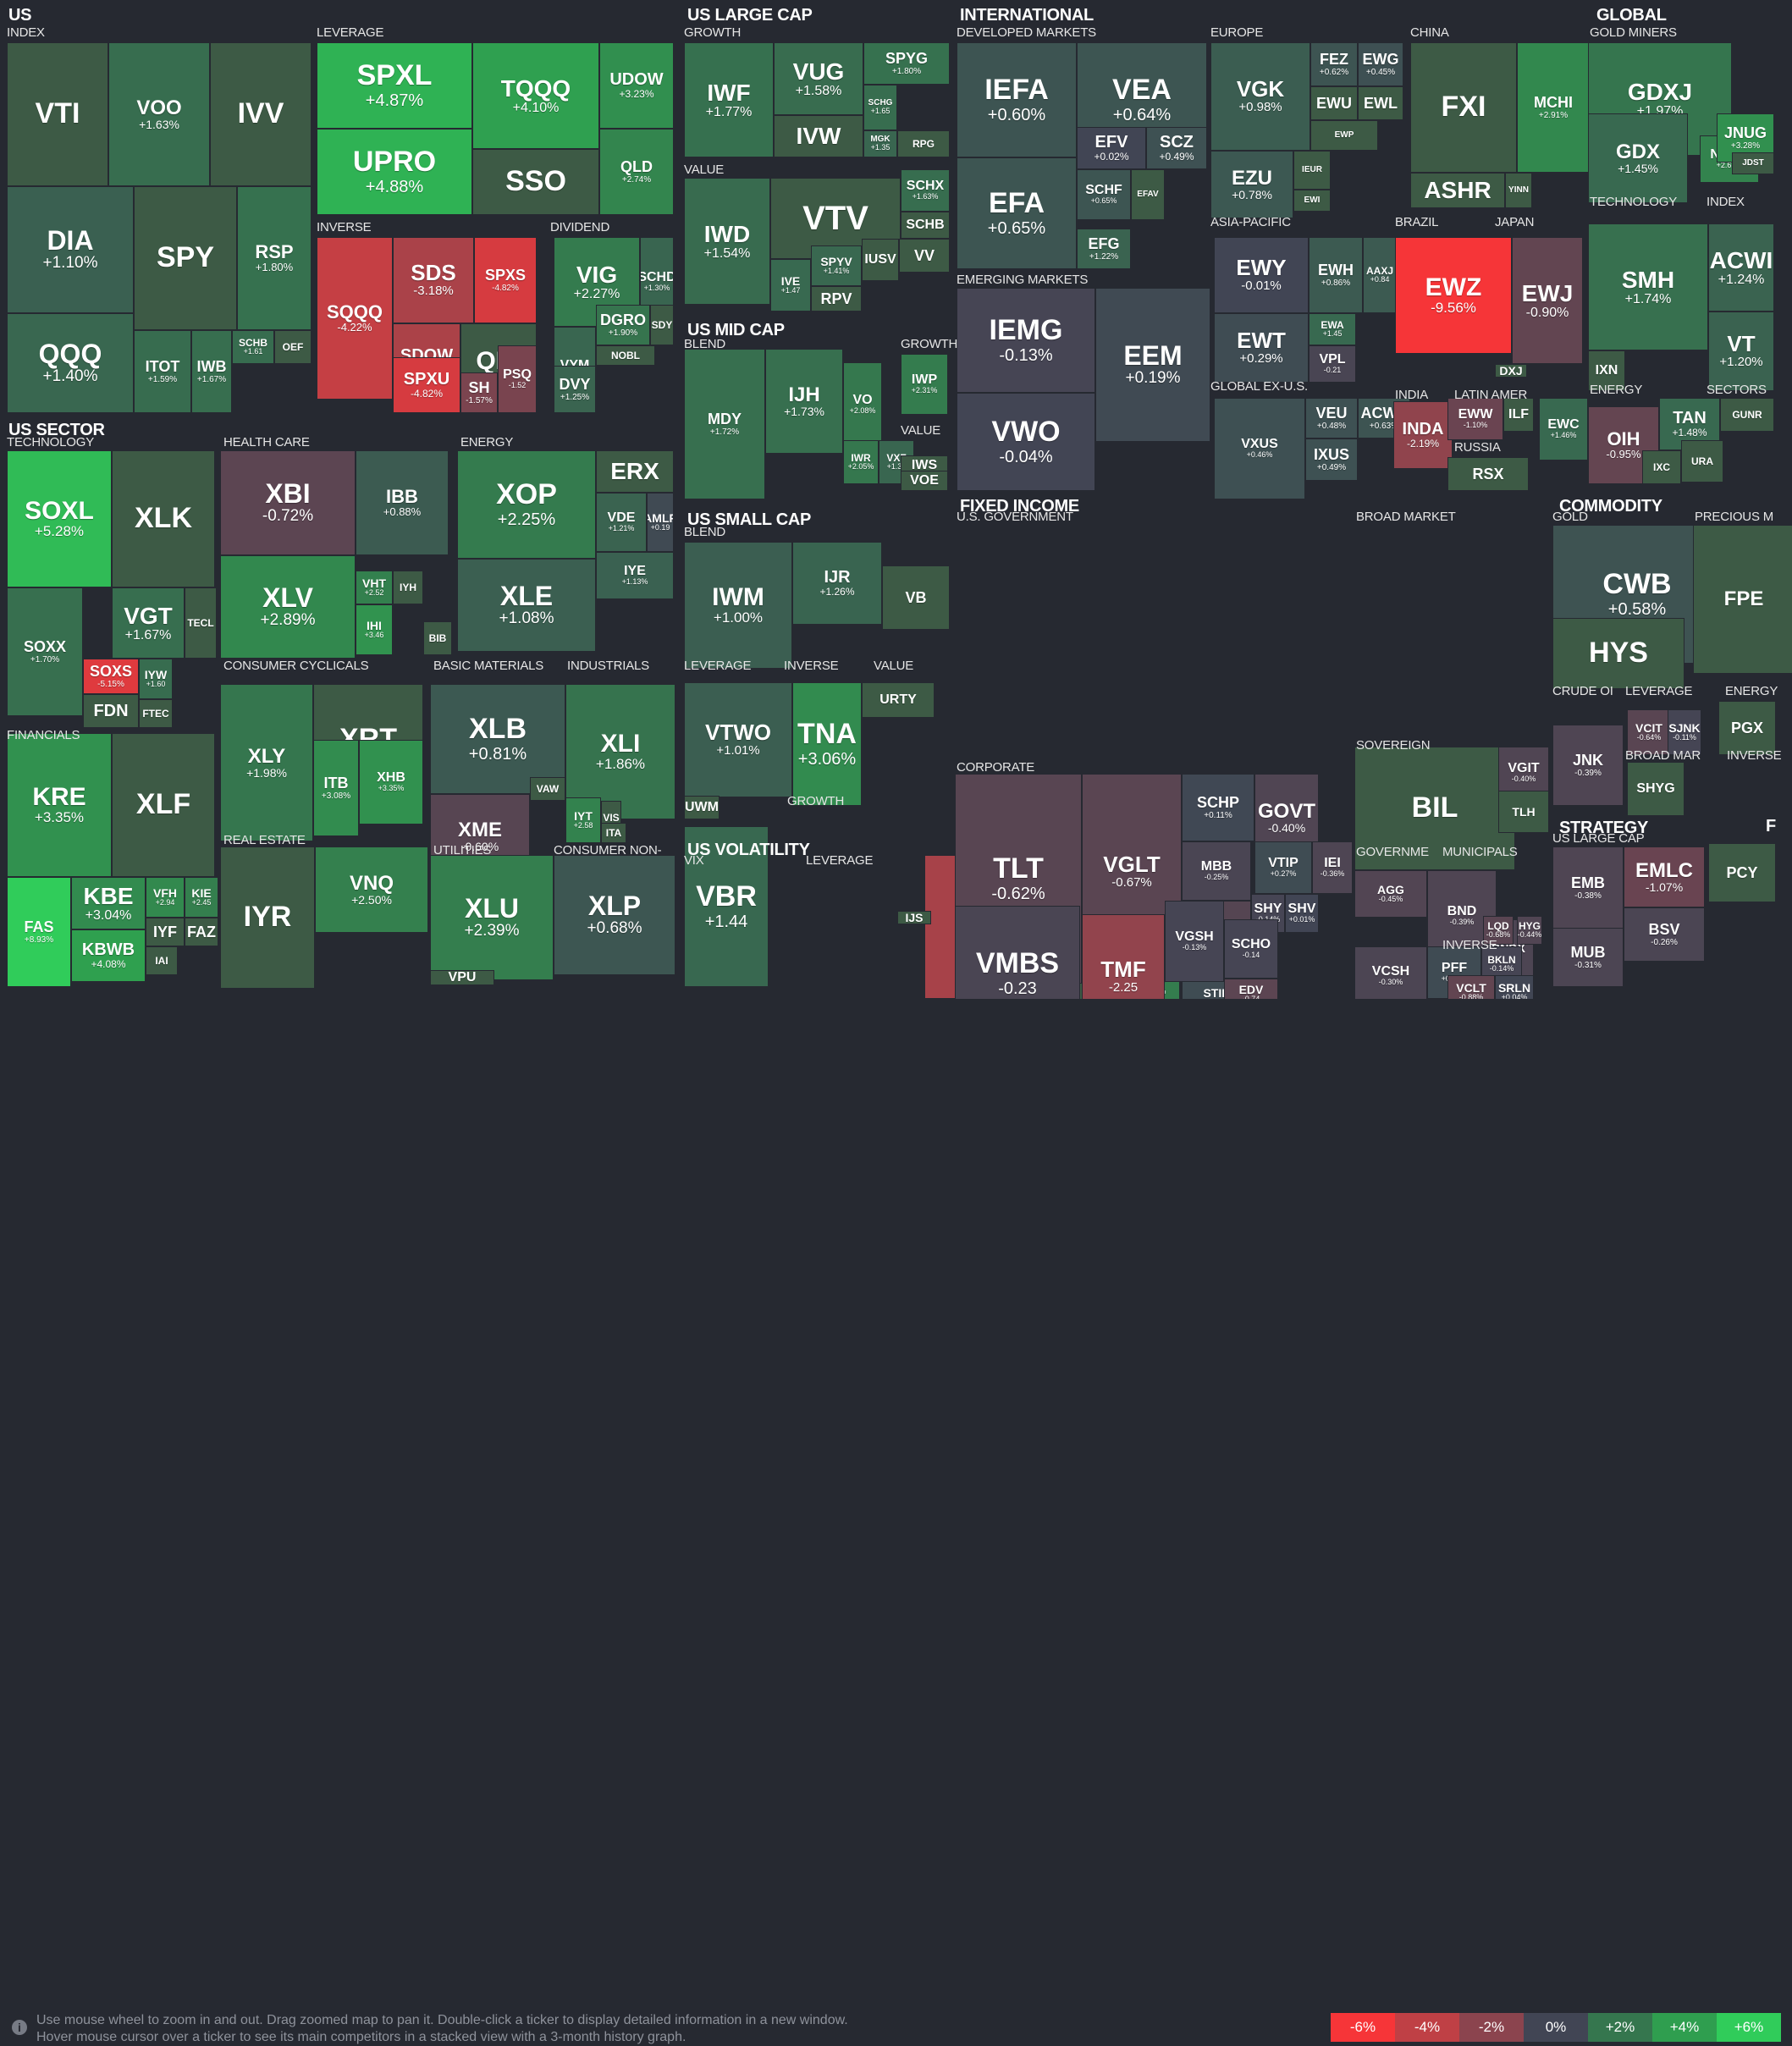 The height and width of the screenshot is (2046, 1792). What do you see at coordinates (1664, 934) in the screenshot?
I see `ticker-tile-bsv: BSV -0.26%` at bounding box center [1664, 934].